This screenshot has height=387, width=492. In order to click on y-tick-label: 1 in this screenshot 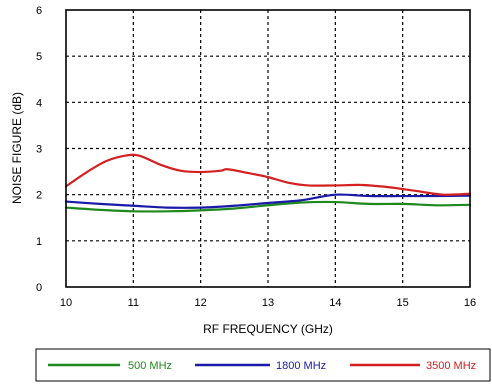, I will do `click(39, 242)`.